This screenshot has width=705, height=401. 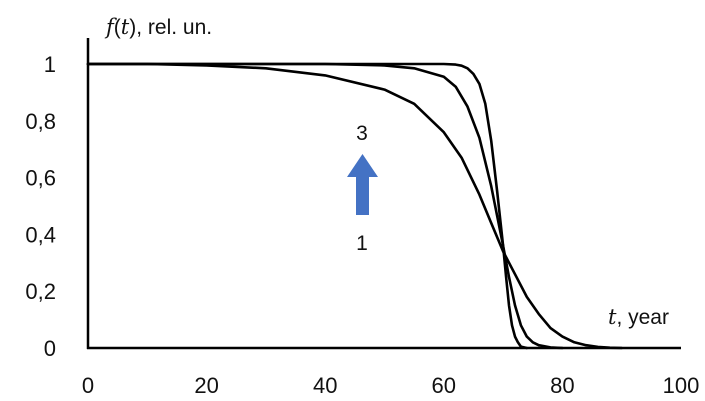 I want to click on x-tick-label: 0, so click(x=88, y=385).